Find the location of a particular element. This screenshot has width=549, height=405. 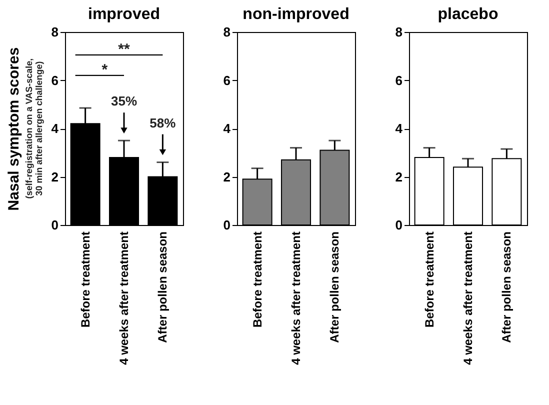

chart-title: placebo is located at coordinates (468, 14).